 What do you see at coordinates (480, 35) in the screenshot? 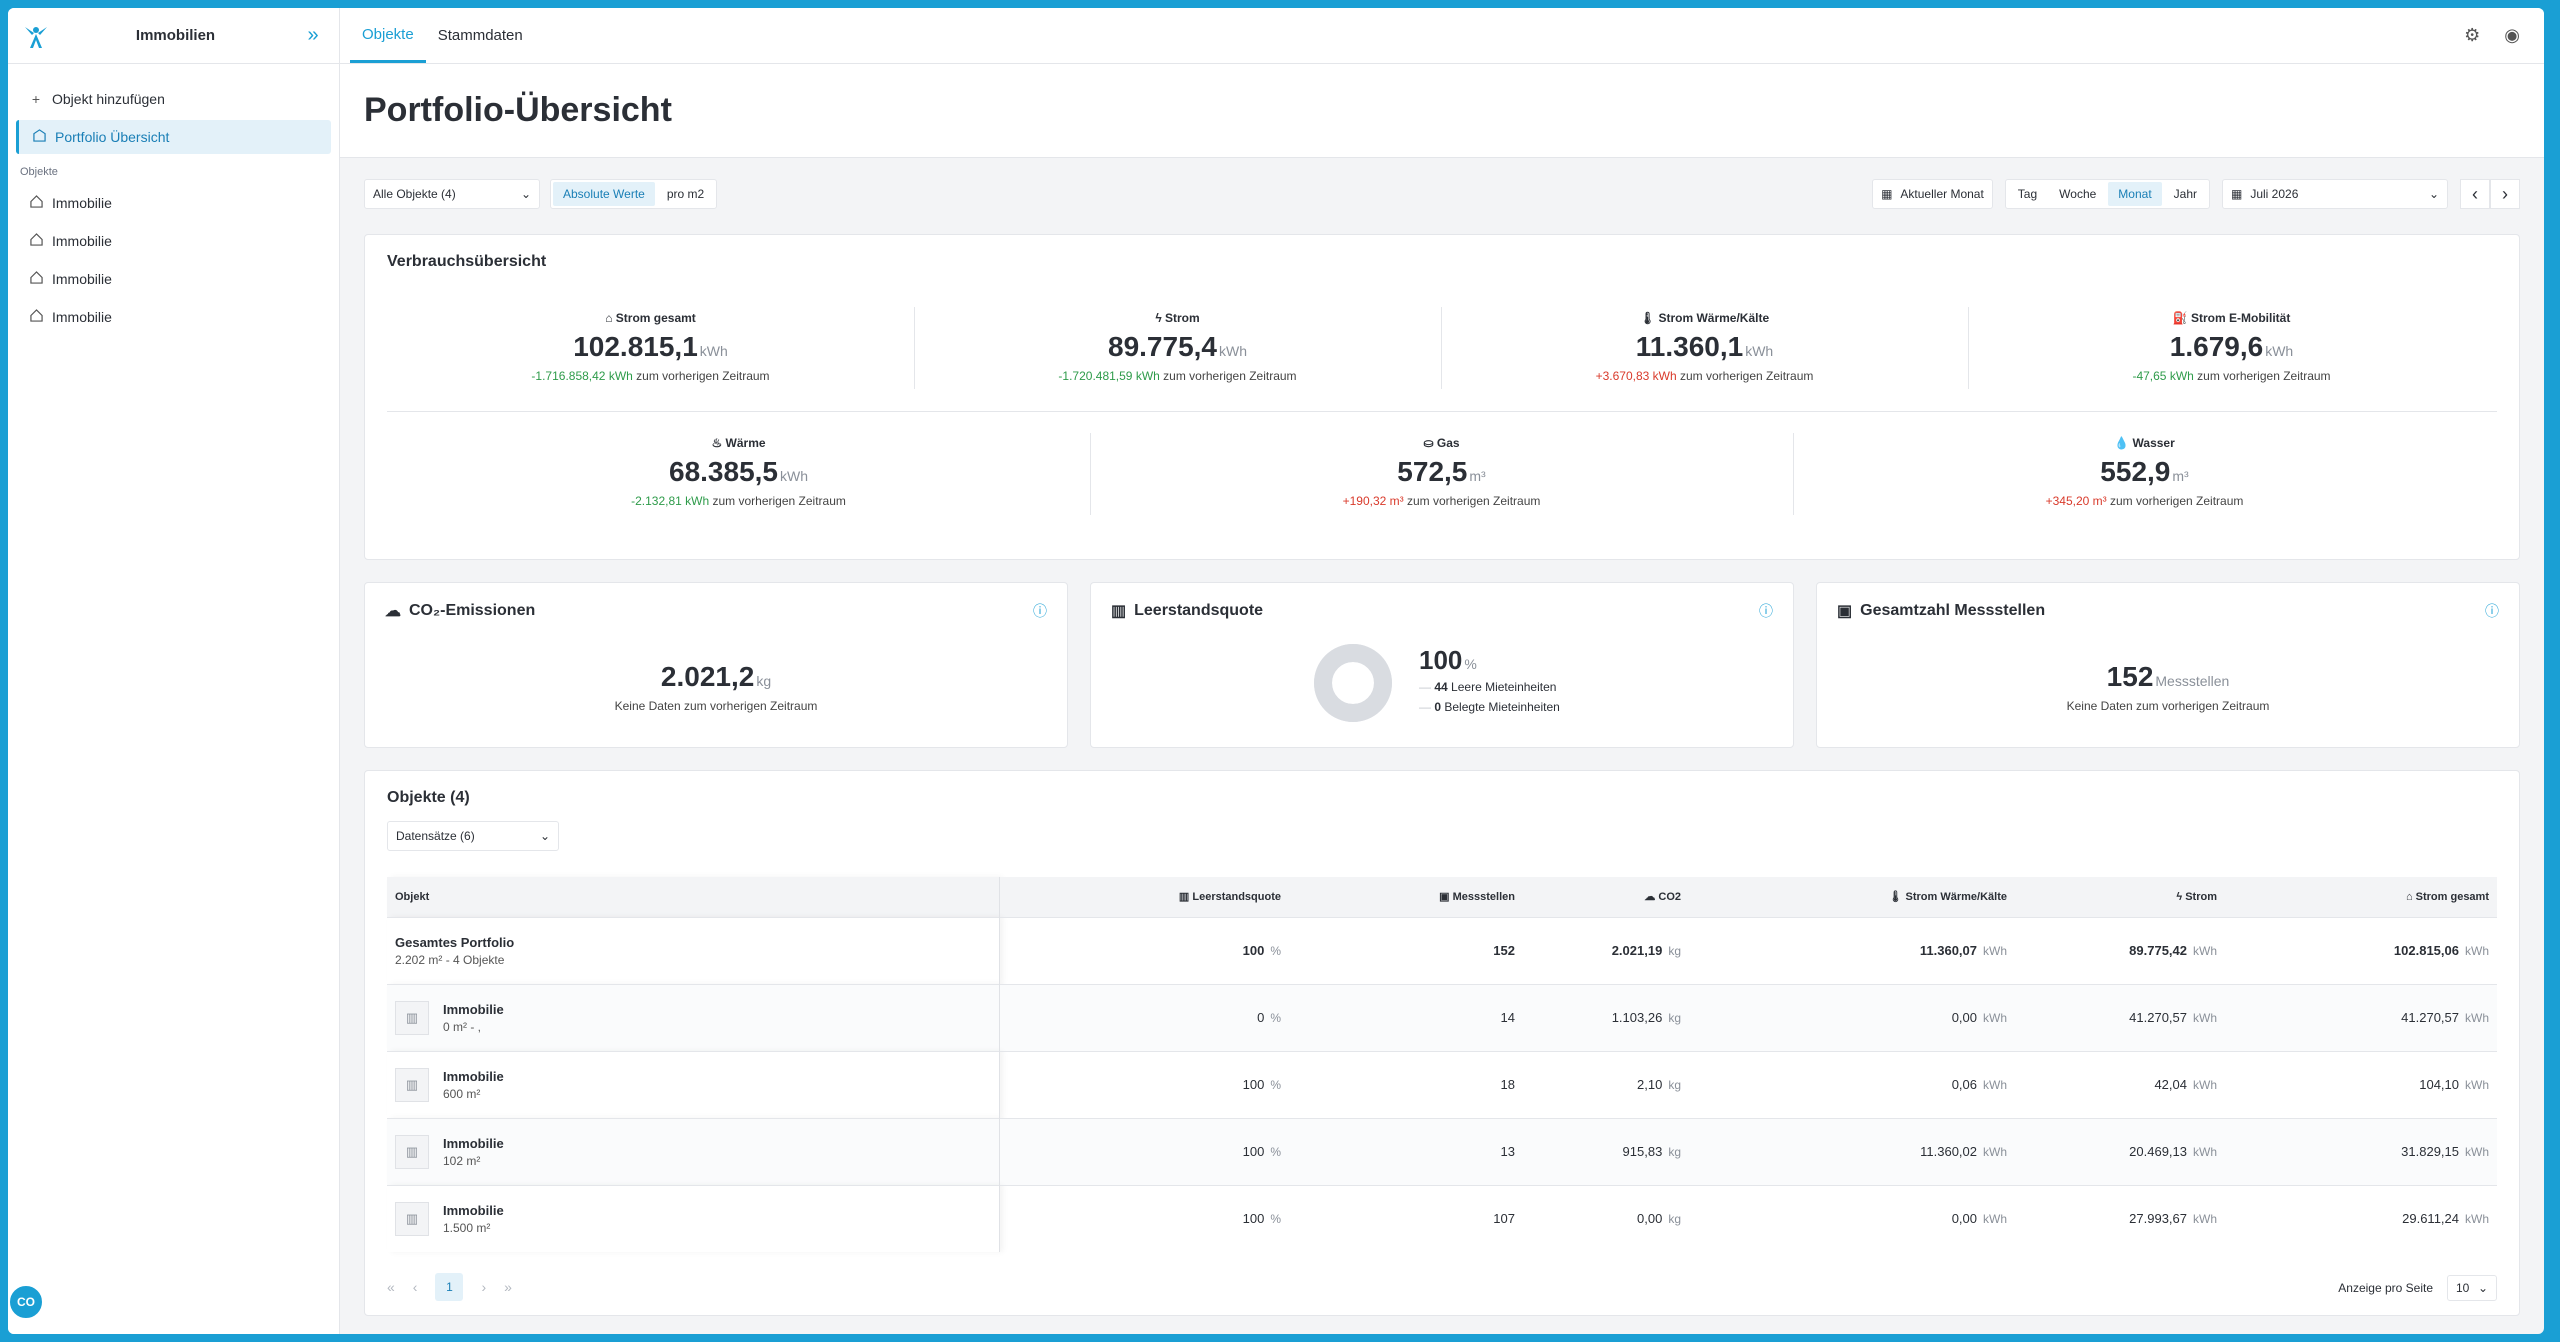
I see `tab-stammdaten: Stammdaten` at bounding box center [480, 35].